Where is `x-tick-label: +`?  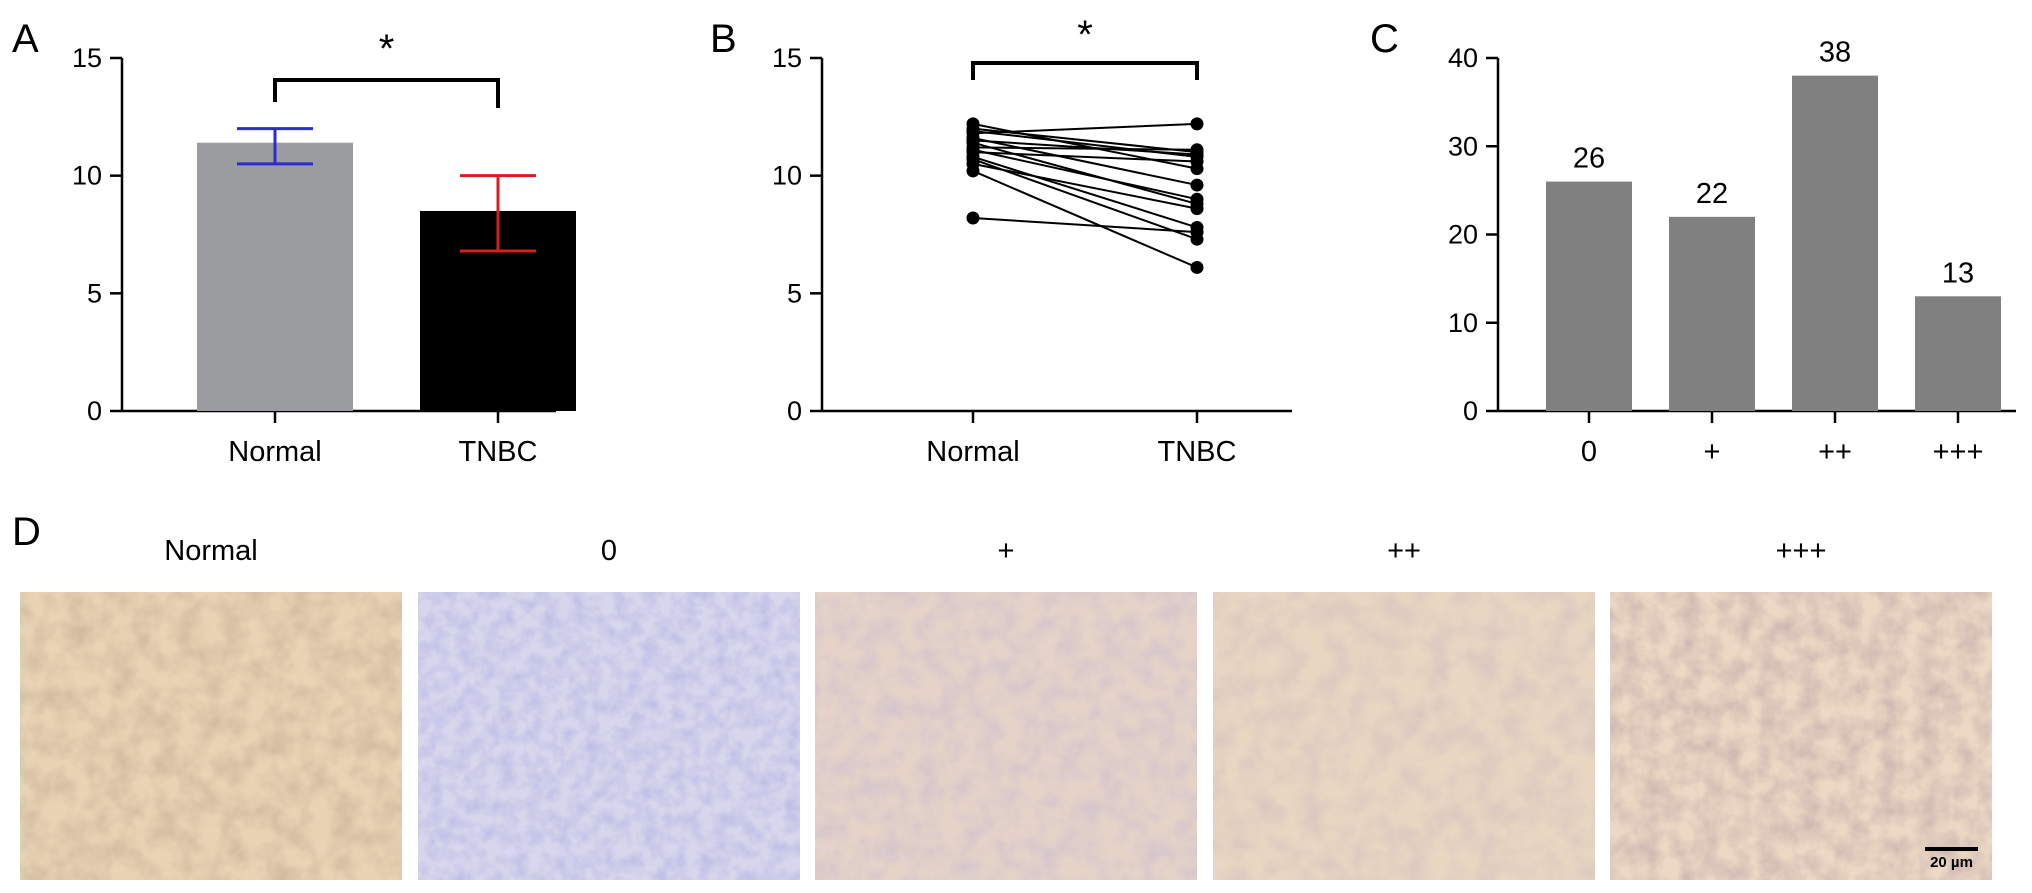 x-tick-label: + is located at coordinates (1712, 452).